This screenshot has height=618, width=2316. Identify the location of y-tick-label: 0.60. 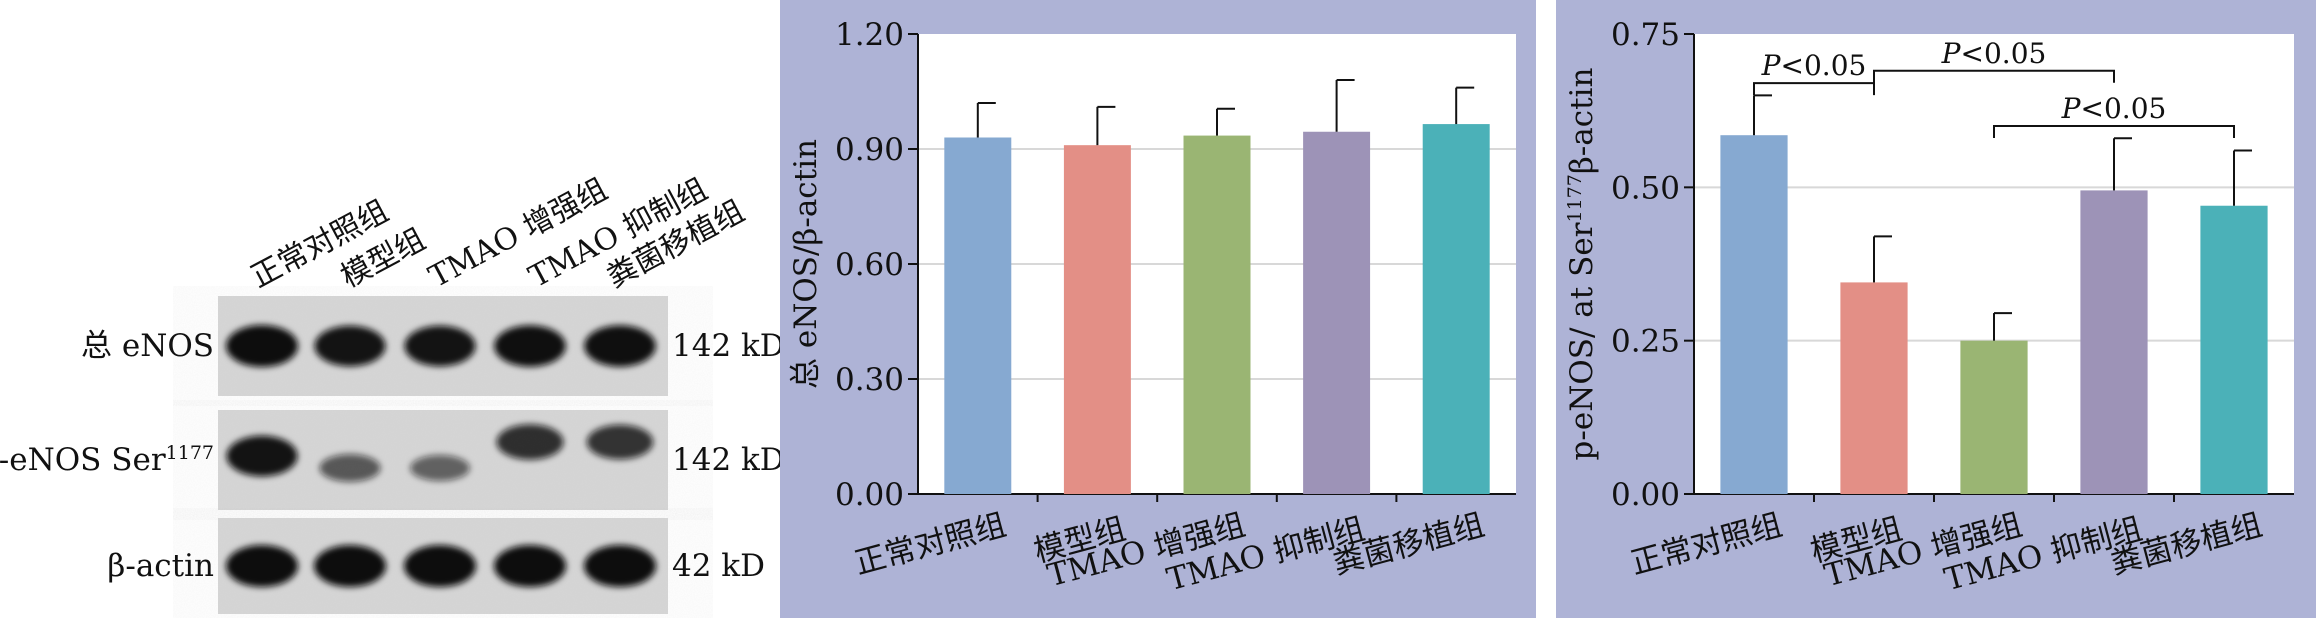
(869, 265).